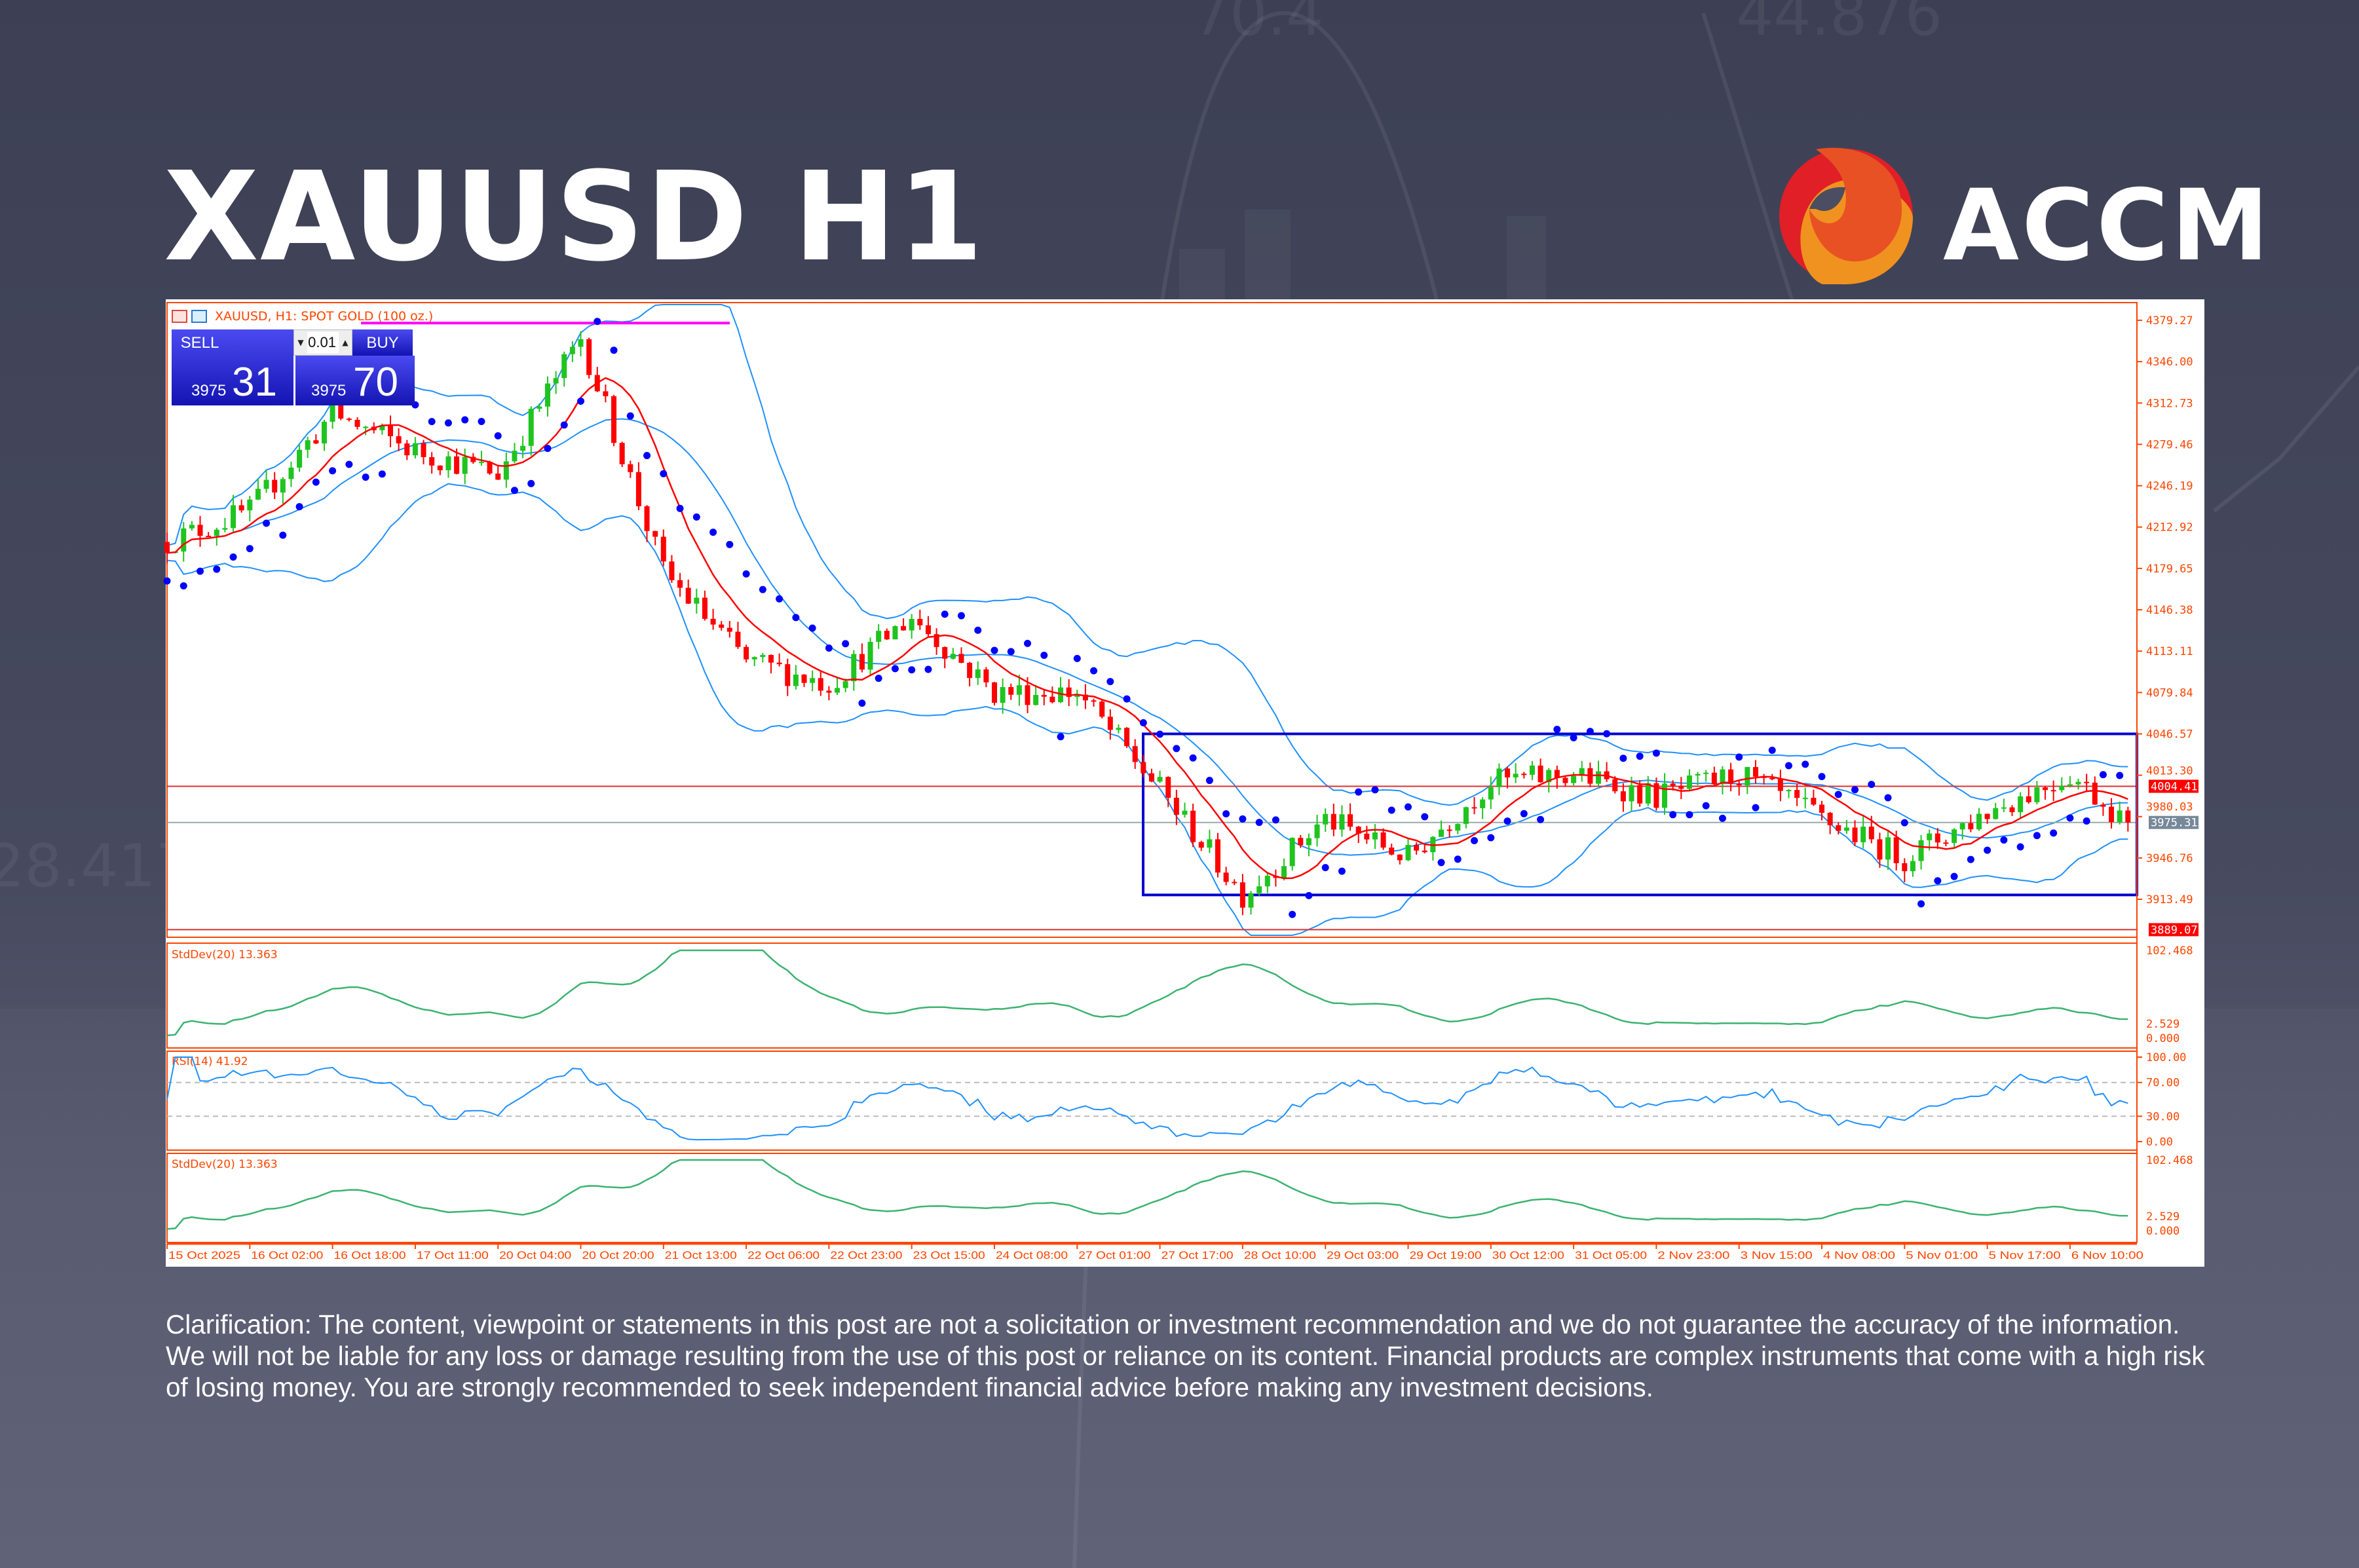 This screenshot has height=1568, width=2359. Describe the element at coordinates (2169, 527) in the screenshot. I see `price-tick-label: 4212.92` at that location.